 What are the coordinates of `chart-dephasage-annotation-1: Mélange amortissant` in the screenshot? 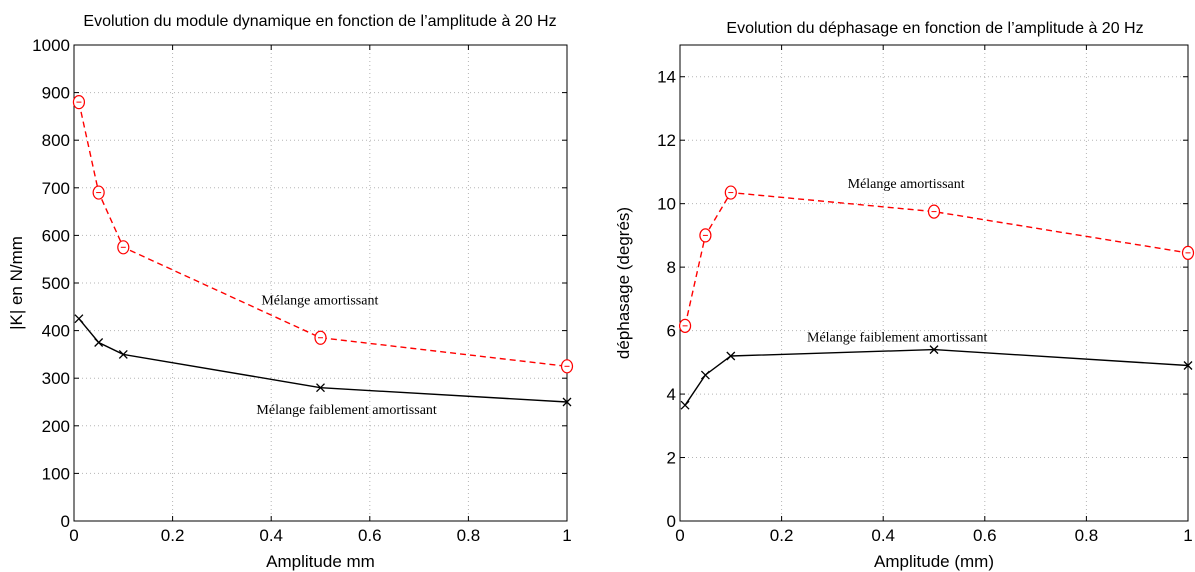 It's located at (906, 184).